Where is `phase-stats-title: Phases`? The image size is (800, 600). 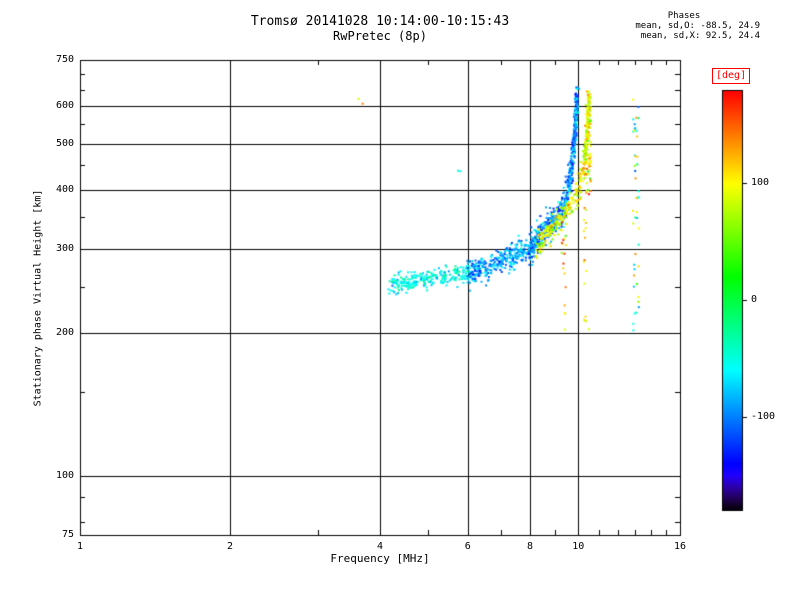
phase-stats-title: Phases is located at coordinates (684, 16).